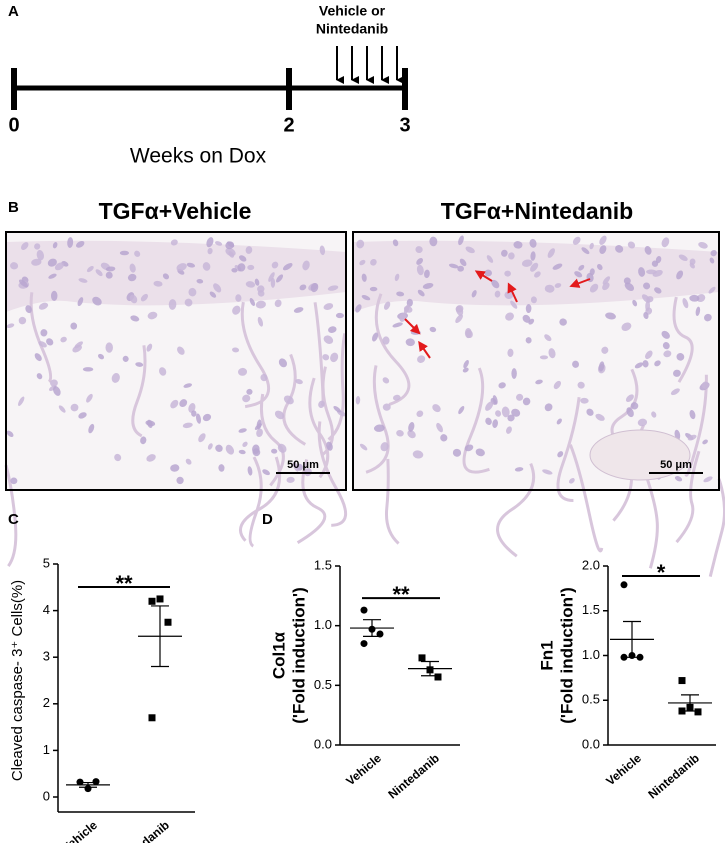 The image size is (725, 848). I want to click on y-tick-label: 0, so click(46, 795).